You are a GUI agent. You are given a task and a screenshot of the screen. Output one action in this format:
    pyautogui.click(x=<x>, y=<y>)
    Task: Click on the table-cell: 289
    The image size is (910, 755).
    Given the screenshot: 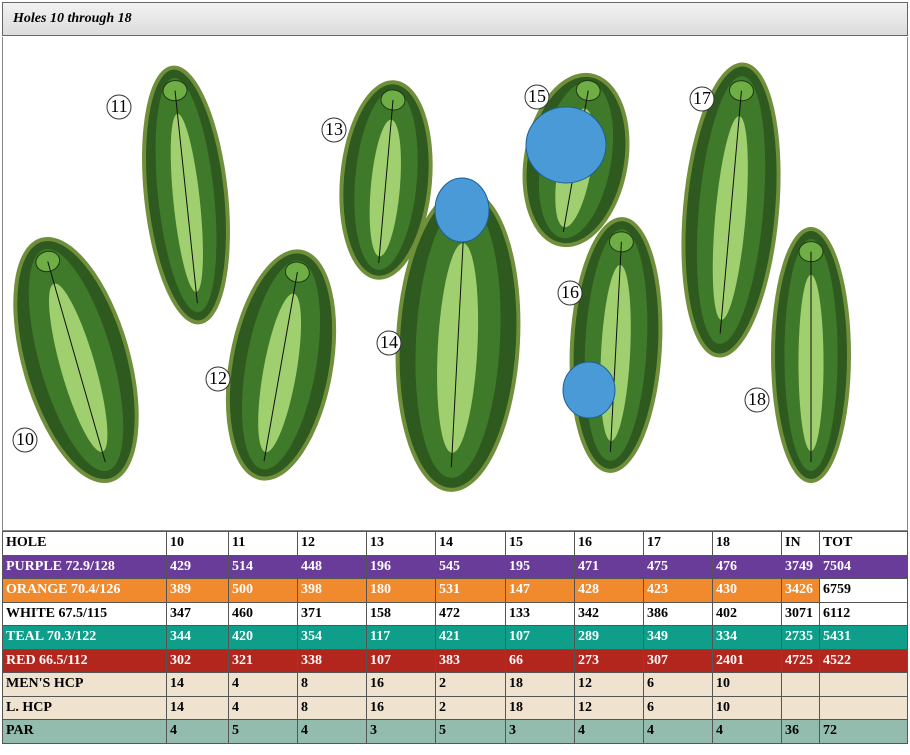 What is the action you would take?
    pyautogui.click(x=609, y=637)
    